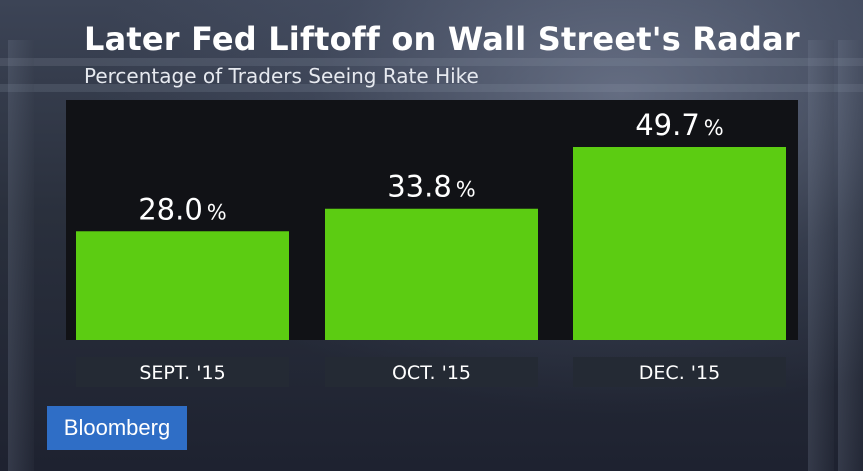 Image resolution: width=863 pixels, height=471 pixels. What do you see at coordinates (281, 76) in the screenshot?
I see `chart-subtitle: Percentage of Traders Seeing Rate Hike` at bounding box center [281, 76].